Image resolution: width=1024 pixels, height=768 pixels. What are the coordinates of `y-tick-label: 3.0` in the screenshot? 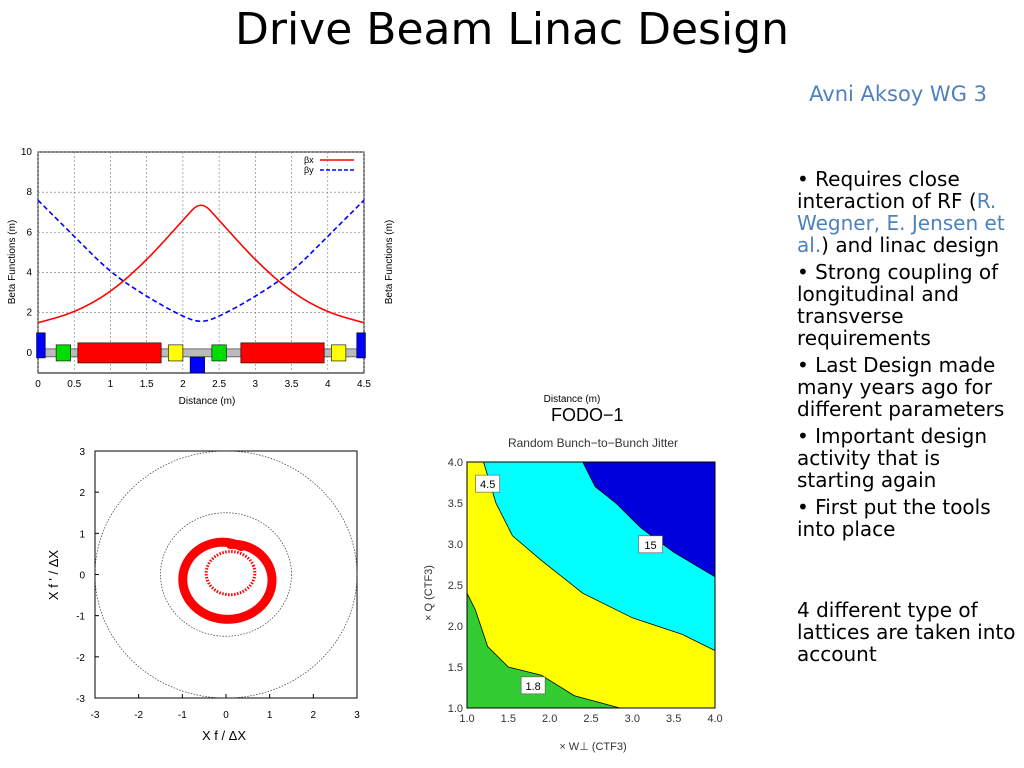 It's located at (455, 545).